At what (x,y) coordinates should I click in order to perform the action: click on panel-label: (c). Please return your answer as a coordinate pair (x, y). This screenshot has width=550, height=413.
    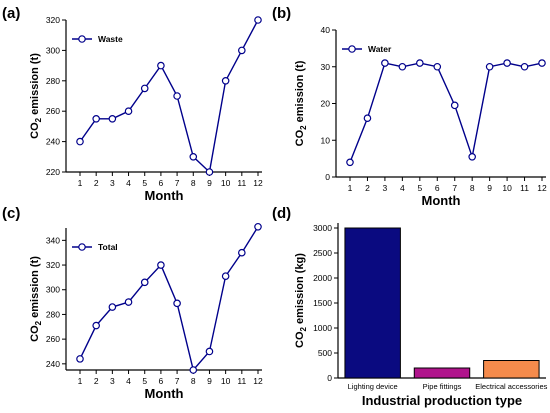
    Looking at the image, I should click on (11, 213).